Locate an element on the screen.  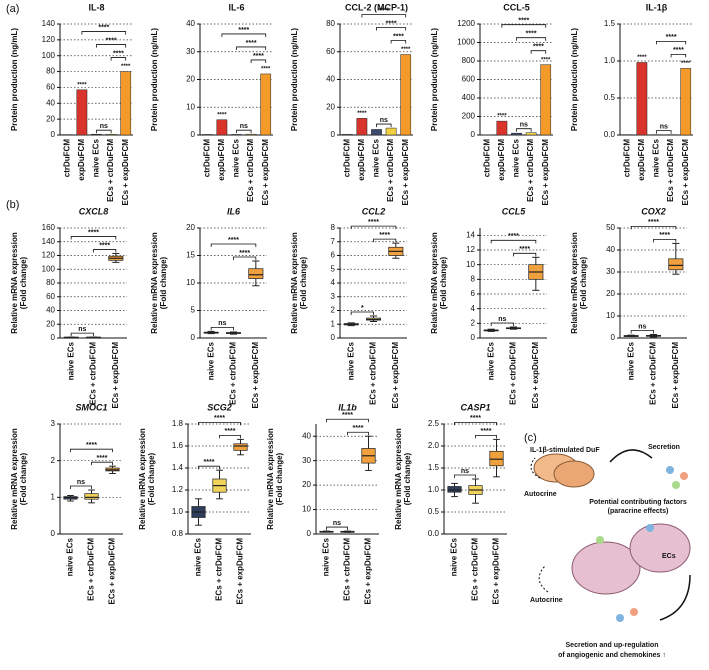
diagram-label: Autocrine is located at coordinates (546, 600).